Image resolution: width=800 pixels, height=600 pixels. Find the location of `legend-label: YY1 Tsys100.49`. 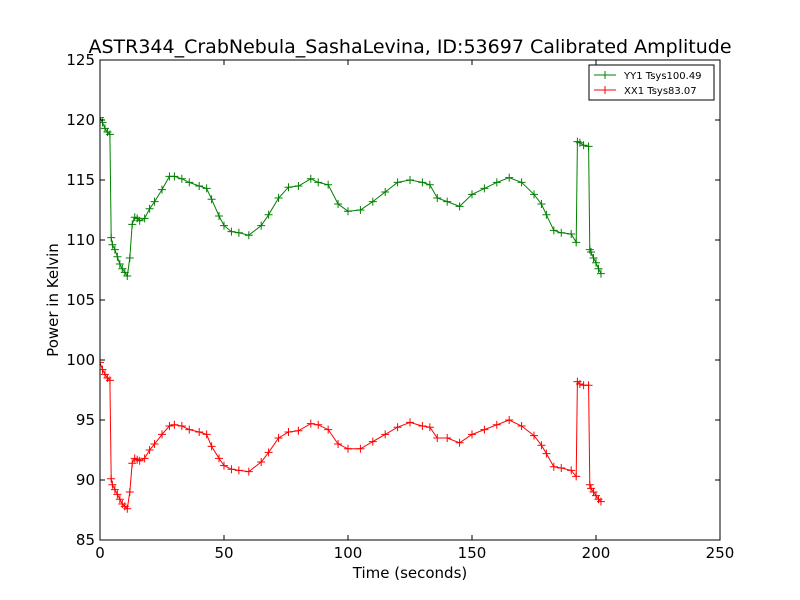

legend-label: YY1 Tsys100.49 is located at coordinates (662, 76).